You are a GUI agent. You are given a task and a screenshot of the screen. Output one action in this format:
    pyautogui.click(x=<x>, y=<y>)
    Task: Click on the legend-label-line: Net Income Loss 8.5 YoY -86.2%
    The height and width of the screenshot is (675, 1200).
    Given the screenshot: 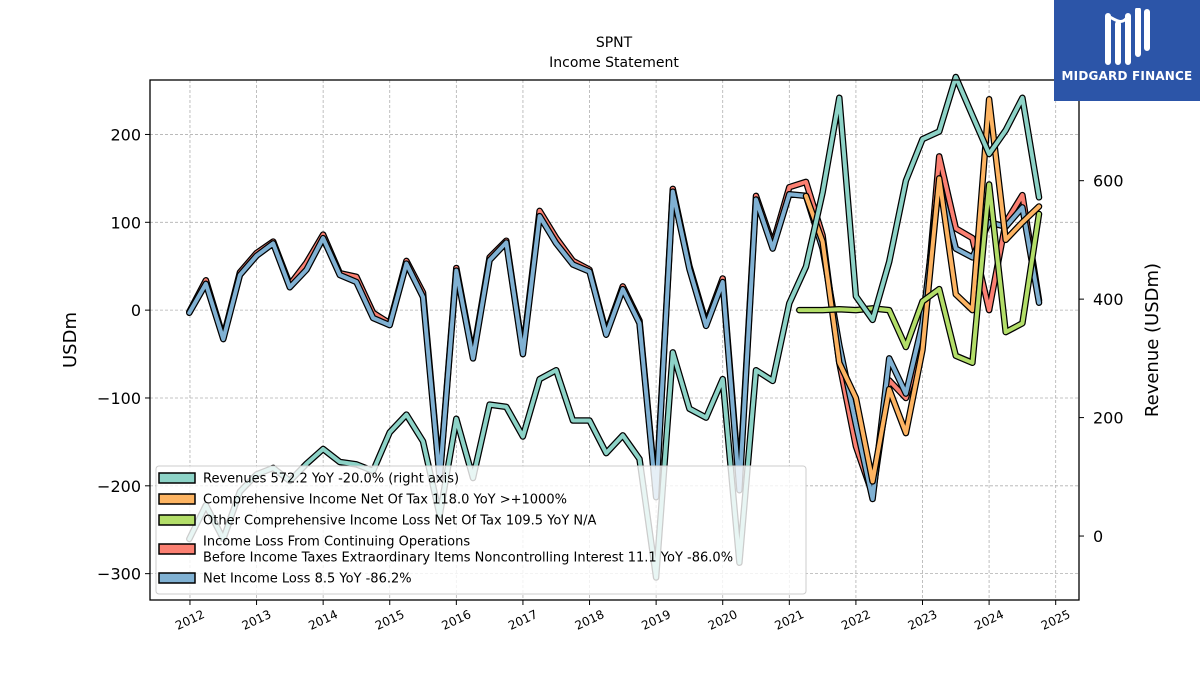 What is the action you would take?
    pyautogui.click(x=307, y=579)
    